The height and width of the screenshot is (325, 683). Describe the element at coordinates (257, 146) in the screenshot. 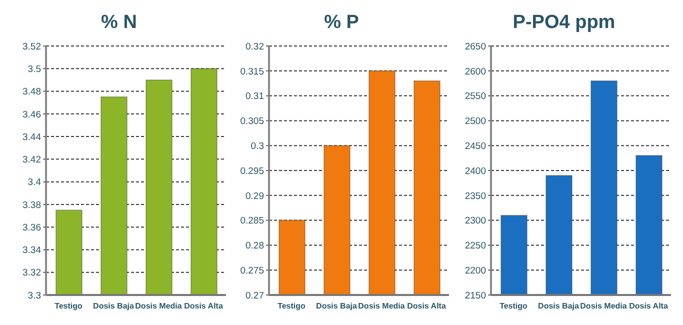

I see `y-tick-label: 0.3` at that location.